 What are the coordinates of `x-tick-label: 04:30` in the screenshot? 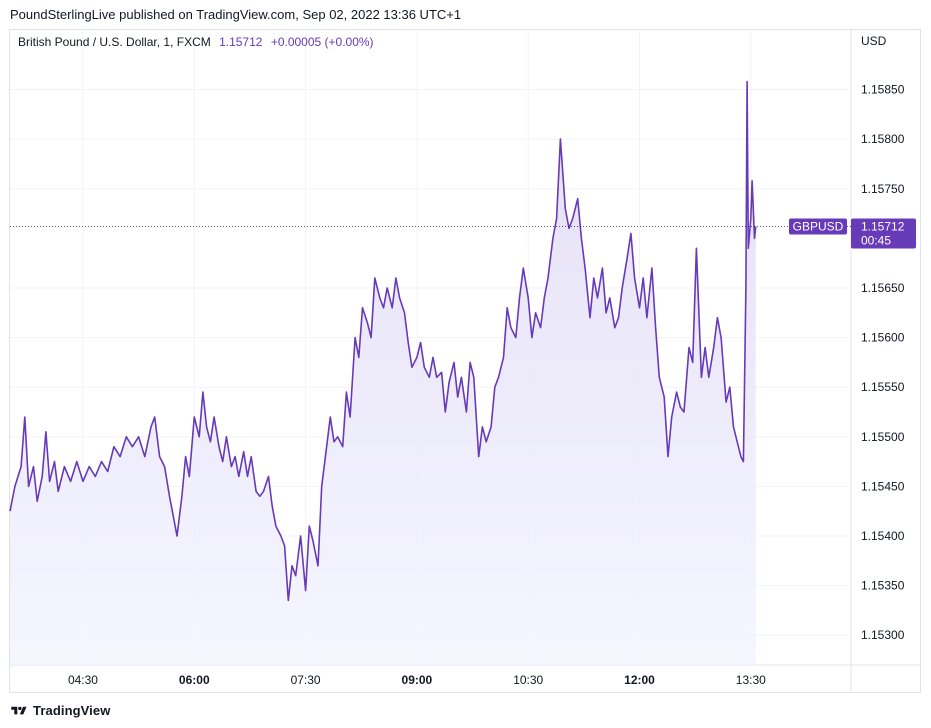 It's located at (83, 680).